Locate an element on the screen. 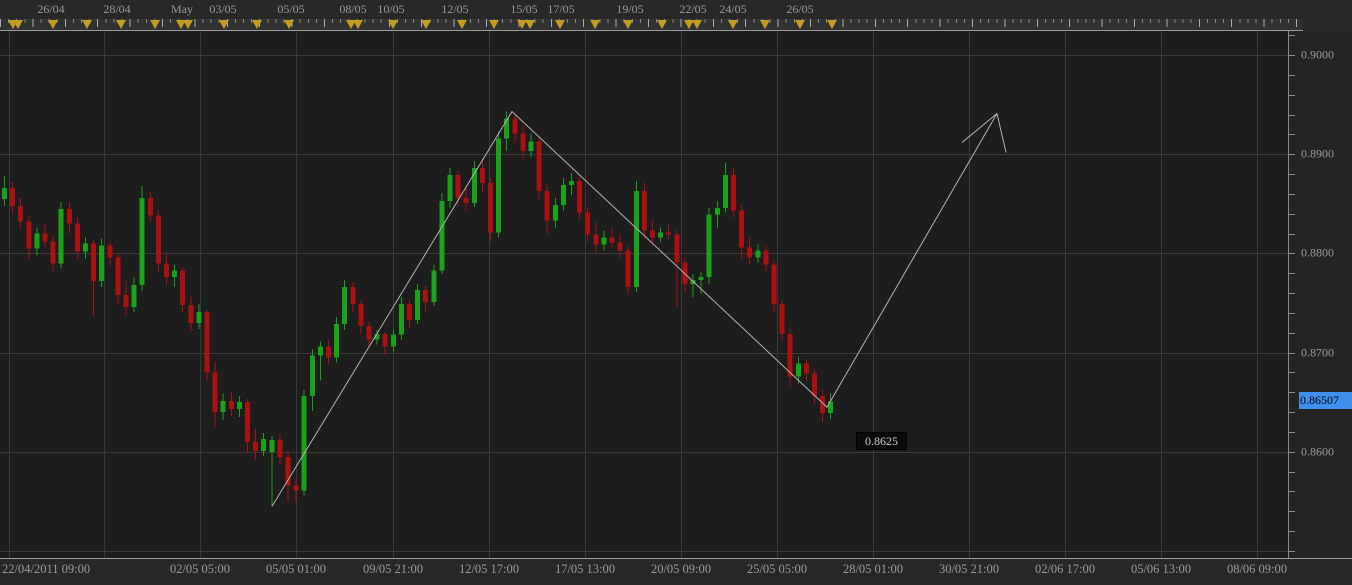  time-axis is located at coordinates (676, 571).